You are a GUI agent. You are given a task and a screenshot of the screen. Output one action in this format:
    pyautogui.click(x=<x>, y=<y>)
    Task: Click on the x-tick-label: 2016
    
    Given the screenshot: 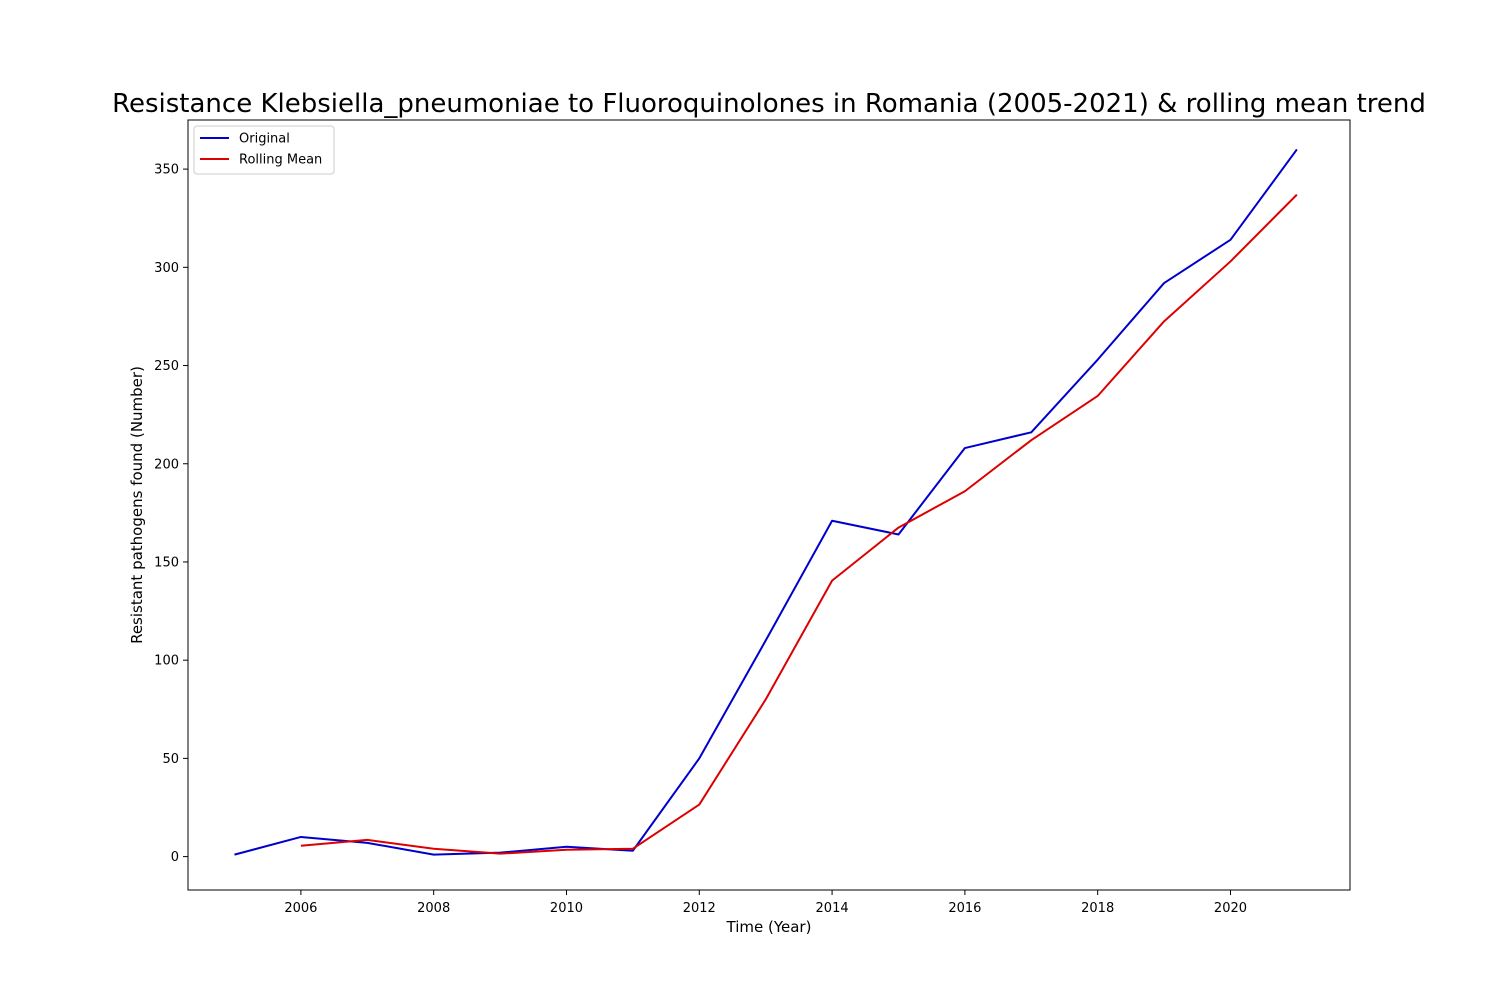 What is the action you would take?
    pyautogui.click(x=964, y=908)
    